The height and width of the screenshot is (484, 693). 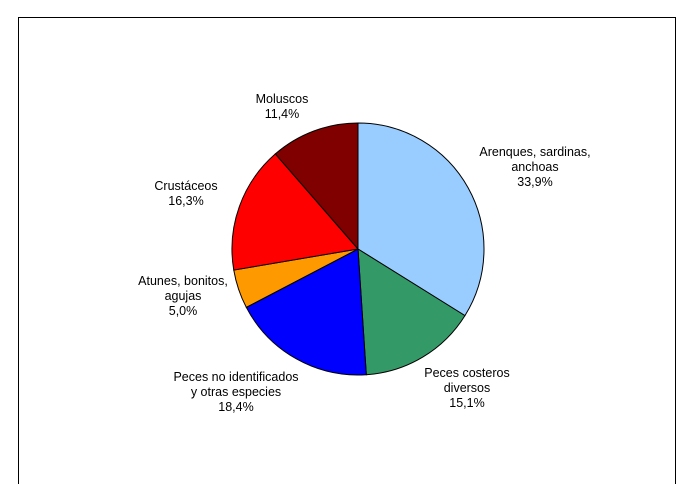 I want to click on slice-category-label: Peces no identificados, so click(x=235, y=377).